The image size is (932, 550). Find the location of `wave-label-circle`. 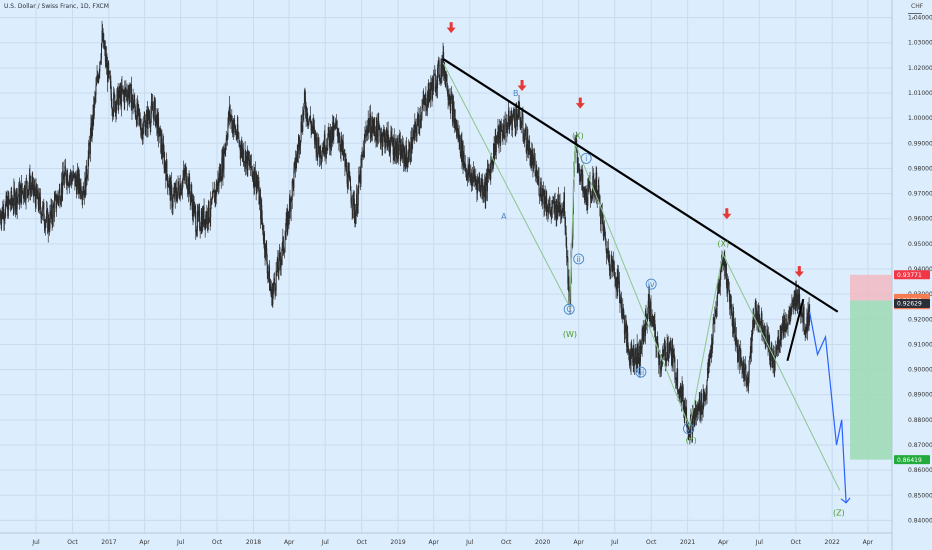

wave-label-circle is located at coordinates (641, 372).